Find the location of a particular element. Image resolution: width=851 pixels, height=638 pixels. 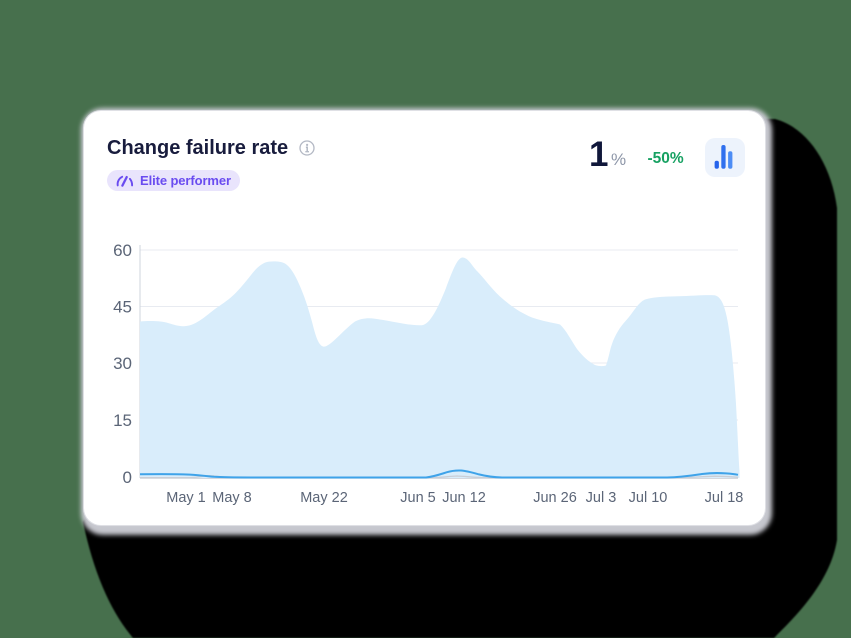

svg-text: Jun 26 is located at coordinates (555, 498).